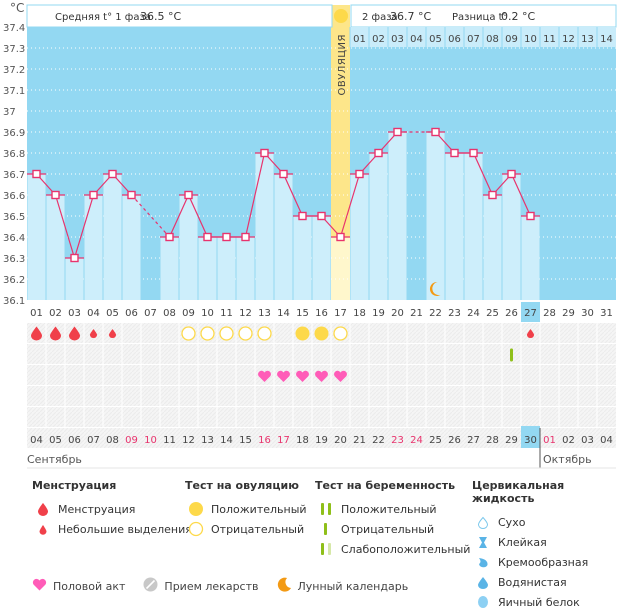  I want to click on calendar-date: 11, so click(169, 440).